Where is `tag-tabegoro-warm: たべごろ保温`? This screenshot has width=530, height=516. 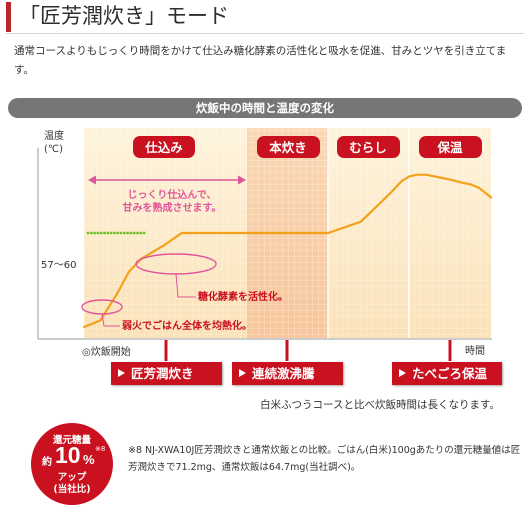
tag-tabegoro-warm: たべごろ保温 is located at coordinates (447, 373).